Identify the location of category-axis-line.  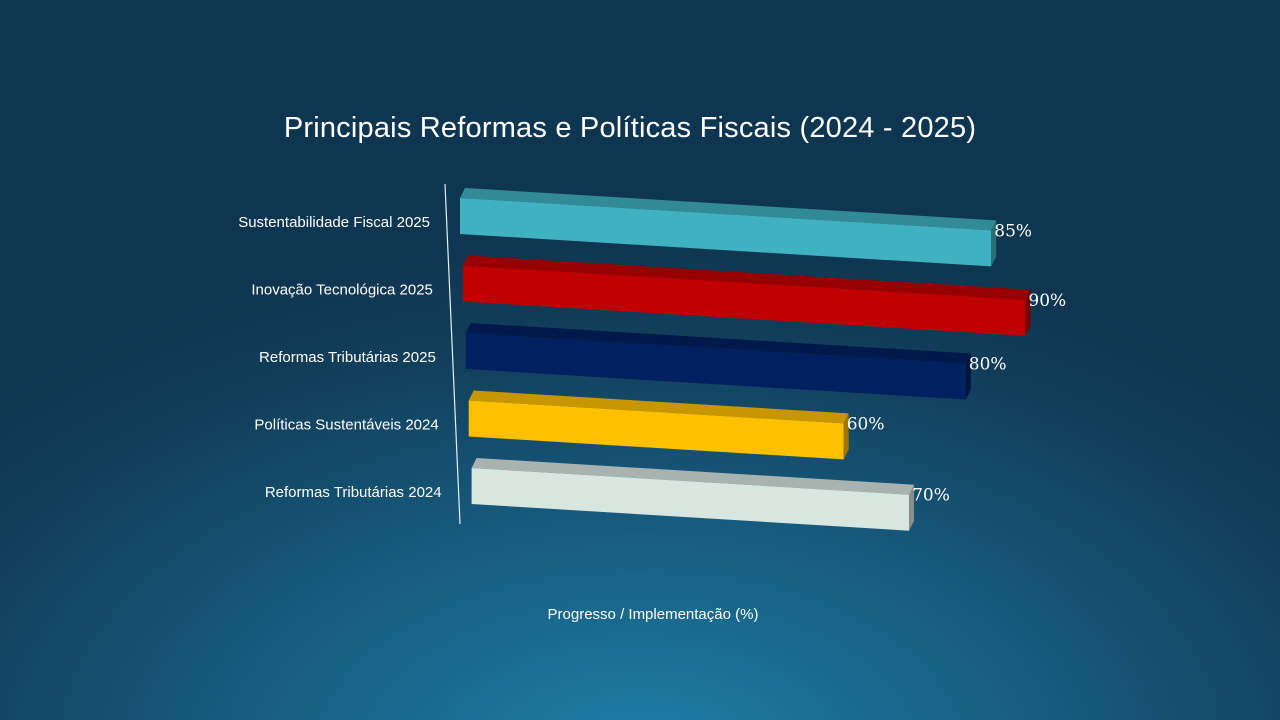
(452, 354).